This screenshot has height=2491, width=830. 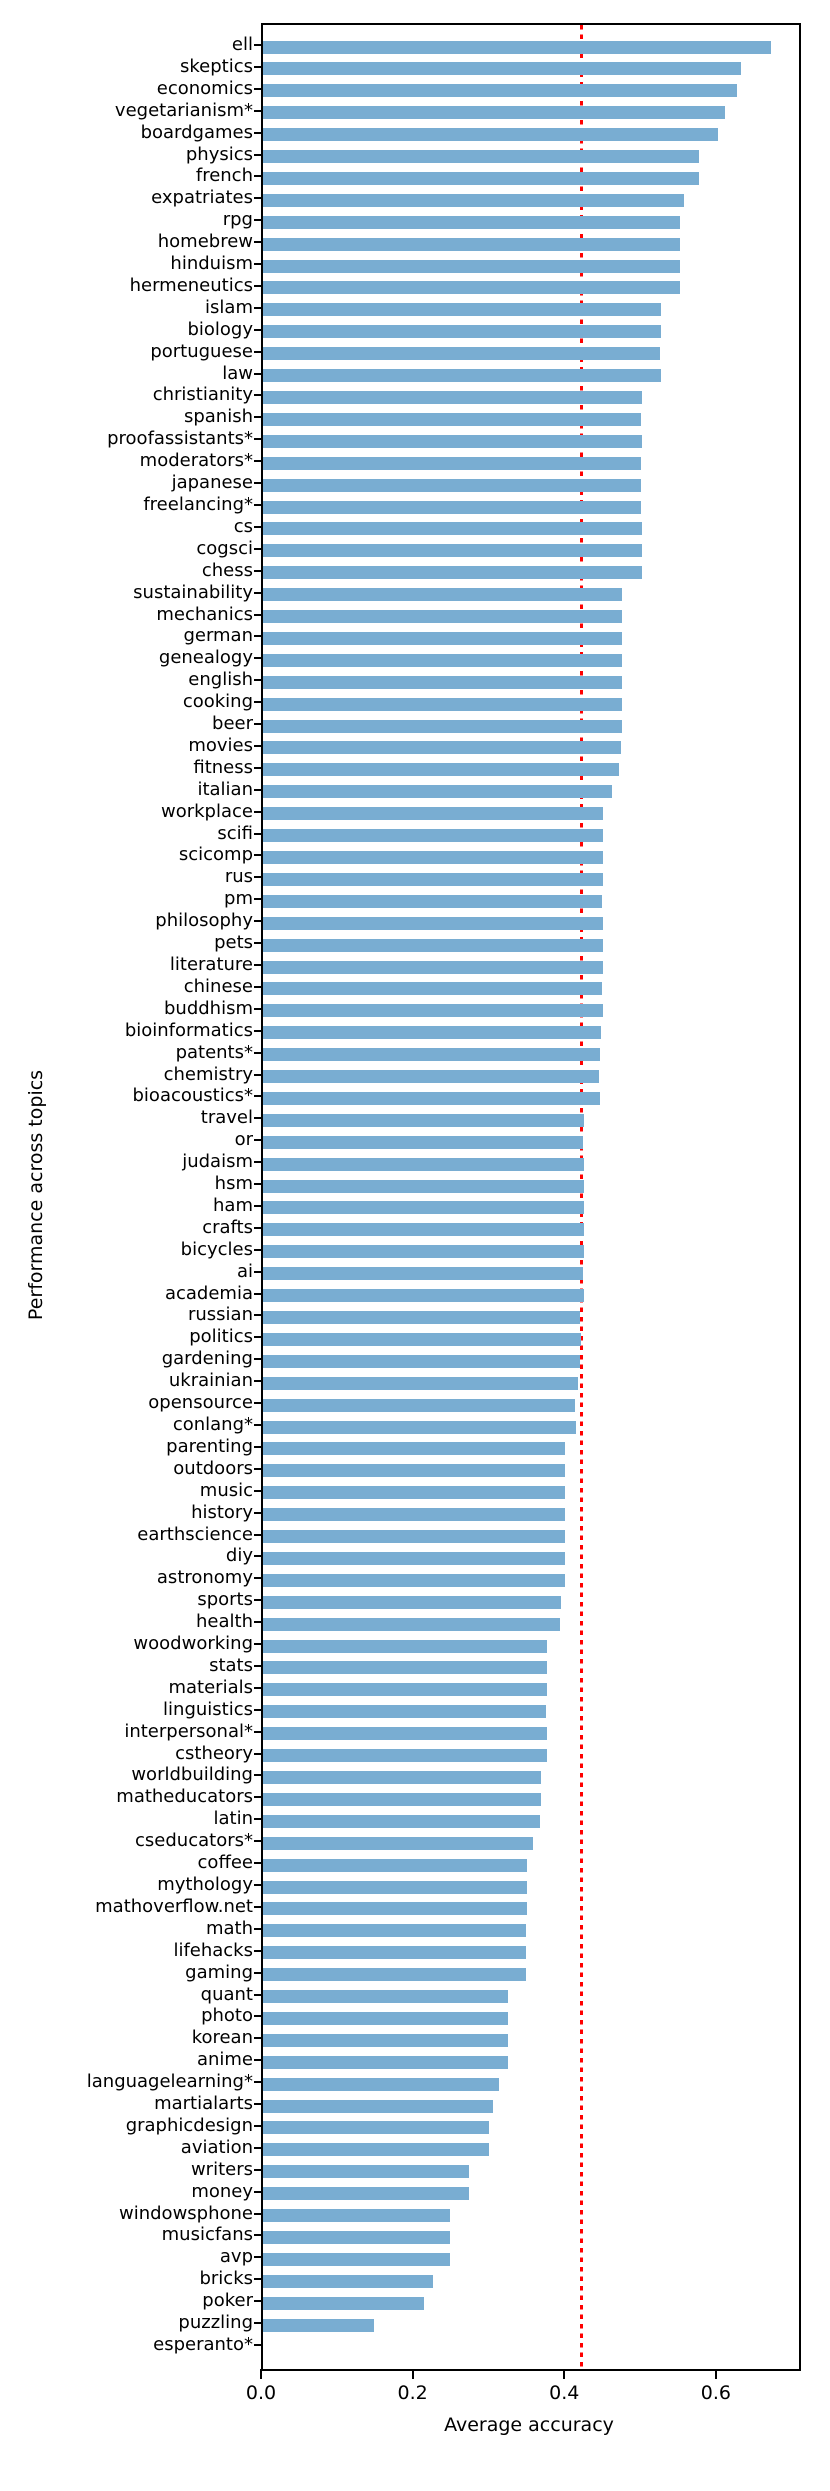 I want to click on y-tick-label-ham: ham, so click(x=233, y=1205).